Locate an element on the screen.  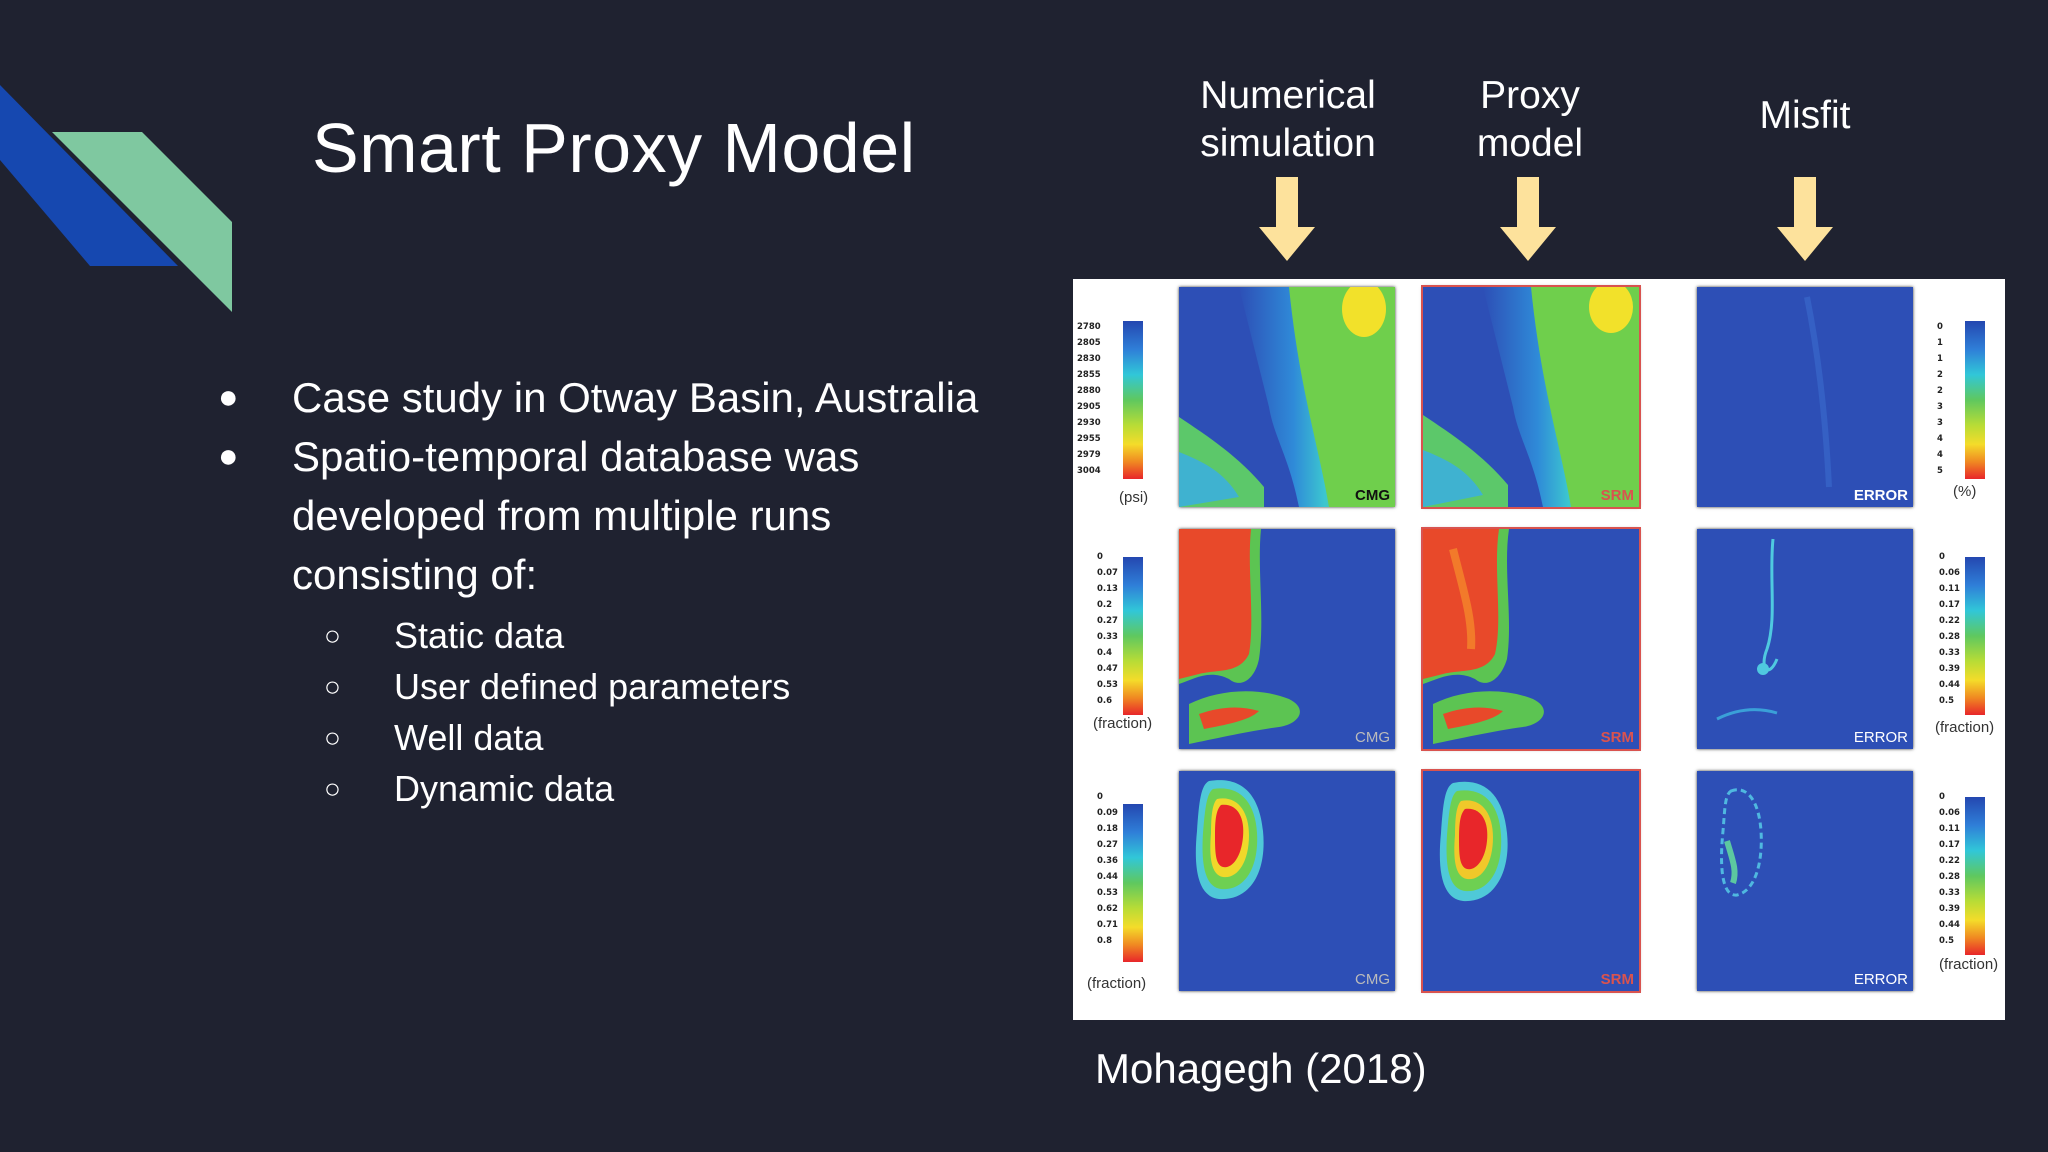
sub-bullet-item: ○ User defined parameters is located at coordinates (628, 686).